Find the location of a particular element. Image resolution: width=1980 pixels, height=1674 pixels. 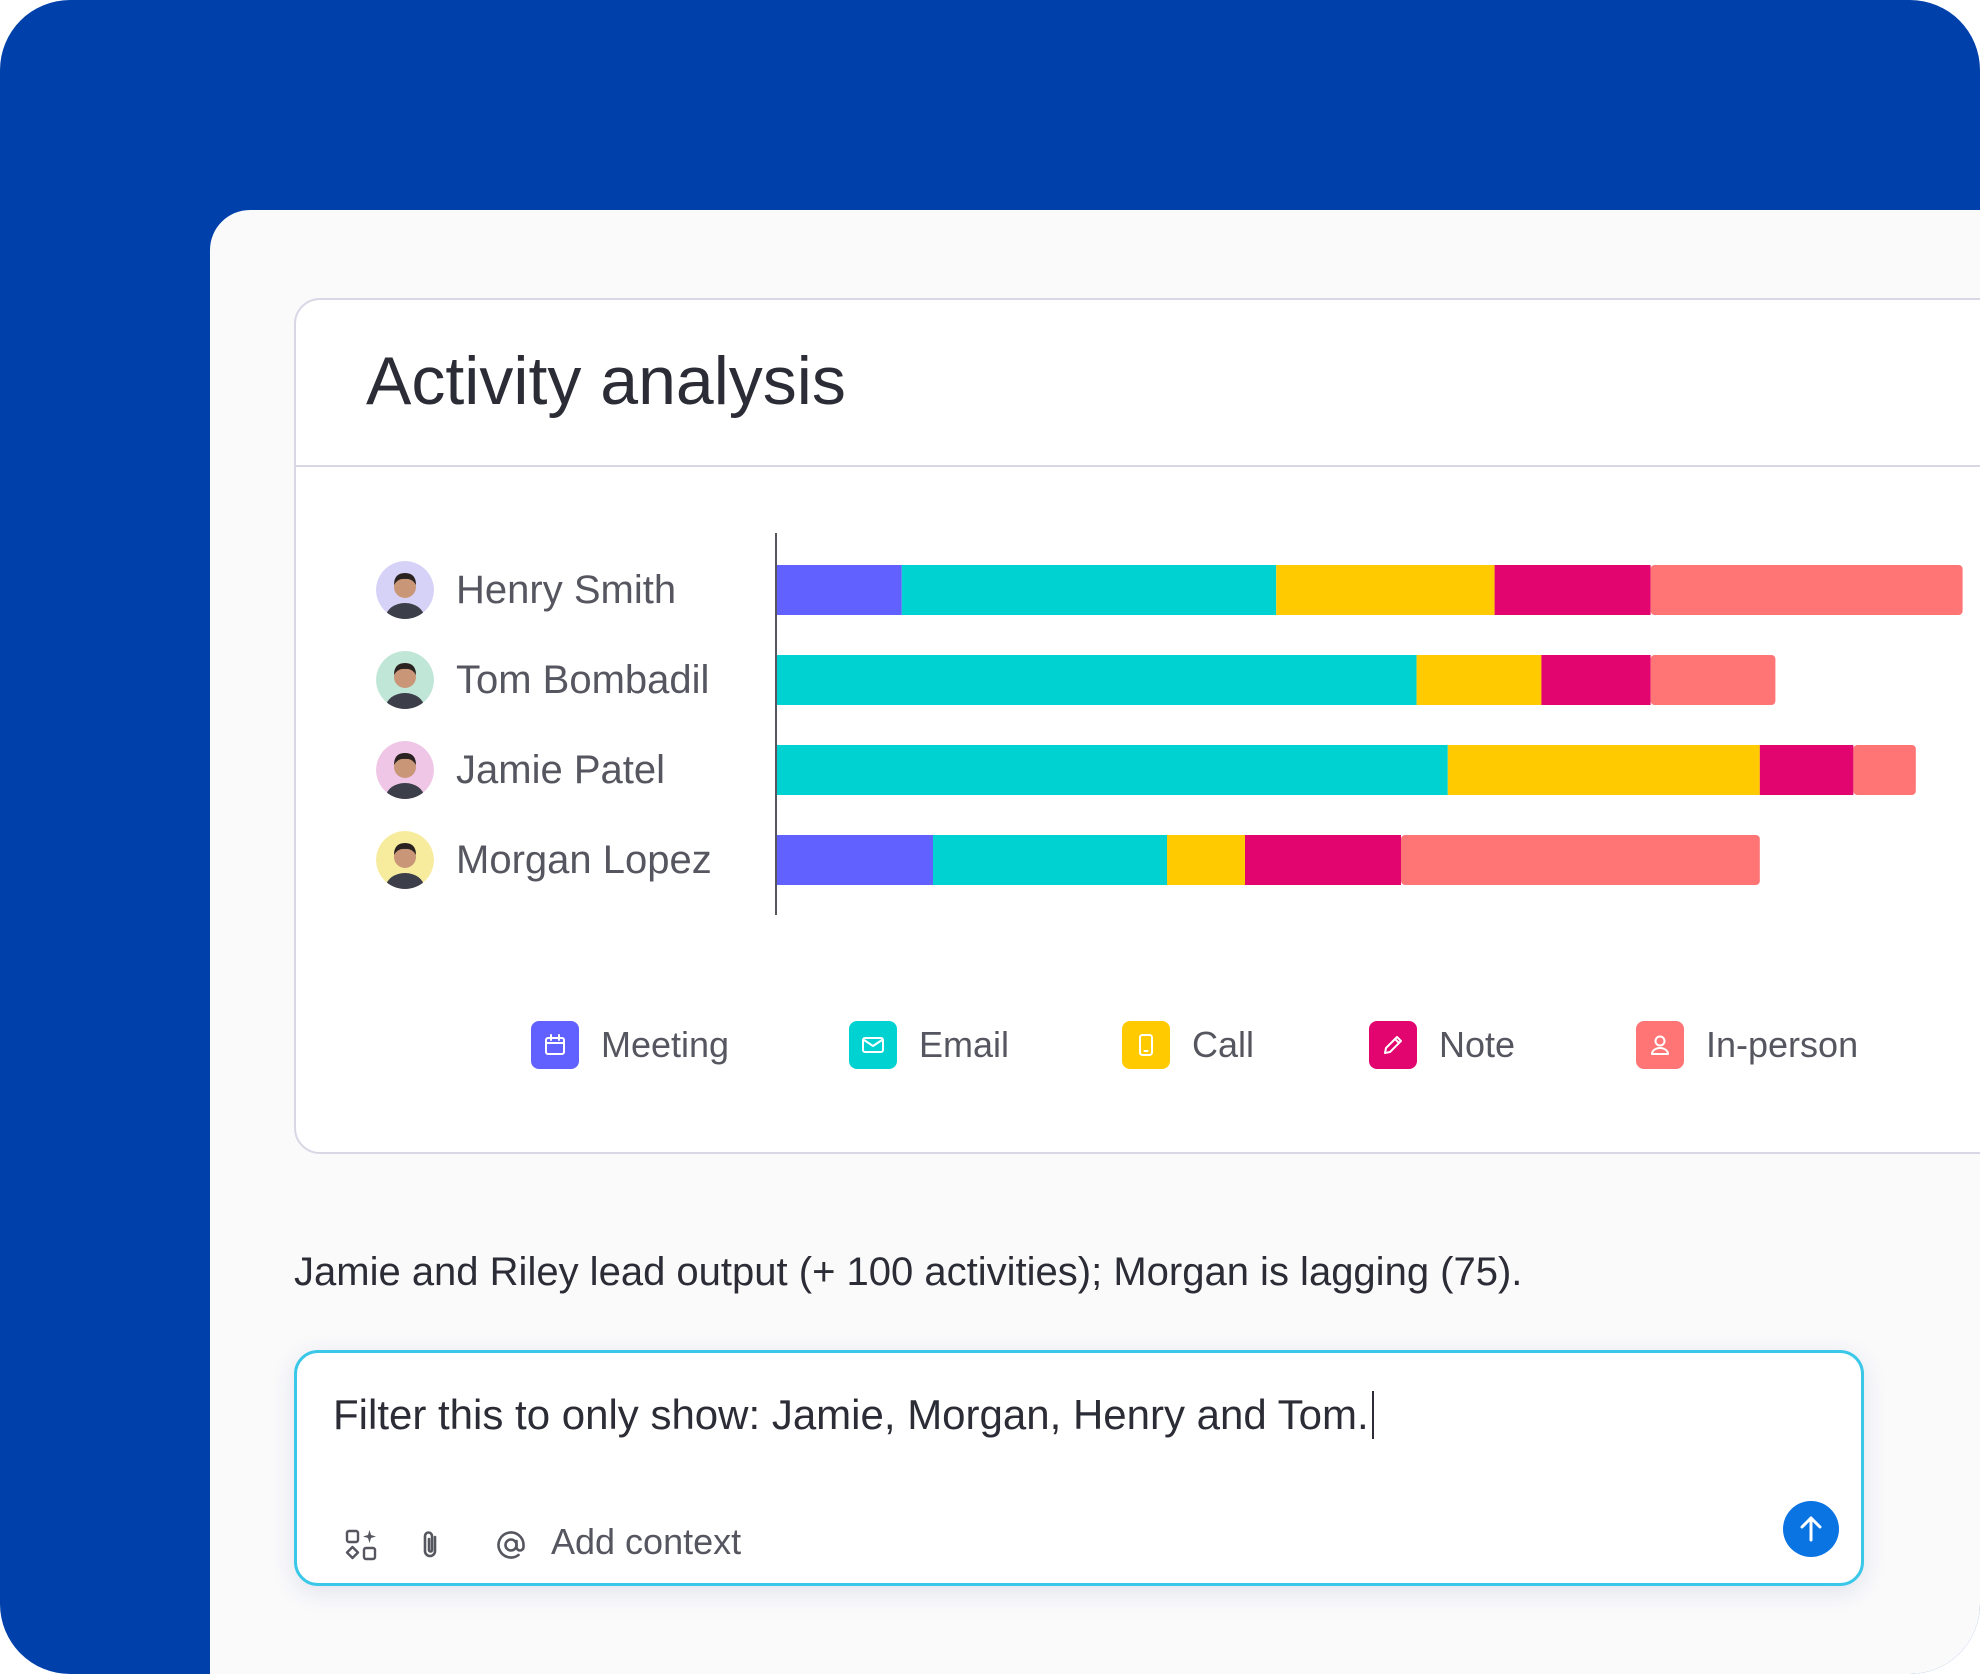

person-name: Jamie Patel is located at coordinates (560, 769).